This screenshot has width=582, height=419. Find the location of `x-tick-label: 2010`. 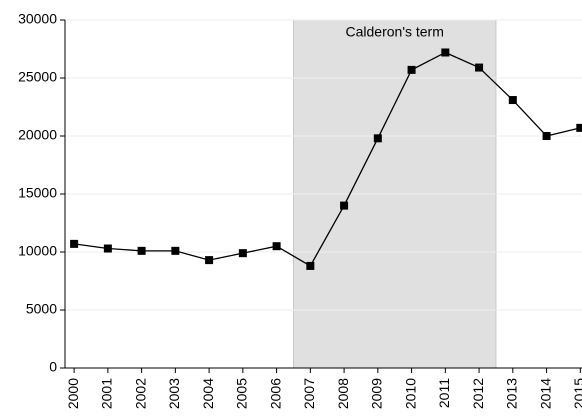

x-tick-label: 2010 is located at coordinates (410, 393).